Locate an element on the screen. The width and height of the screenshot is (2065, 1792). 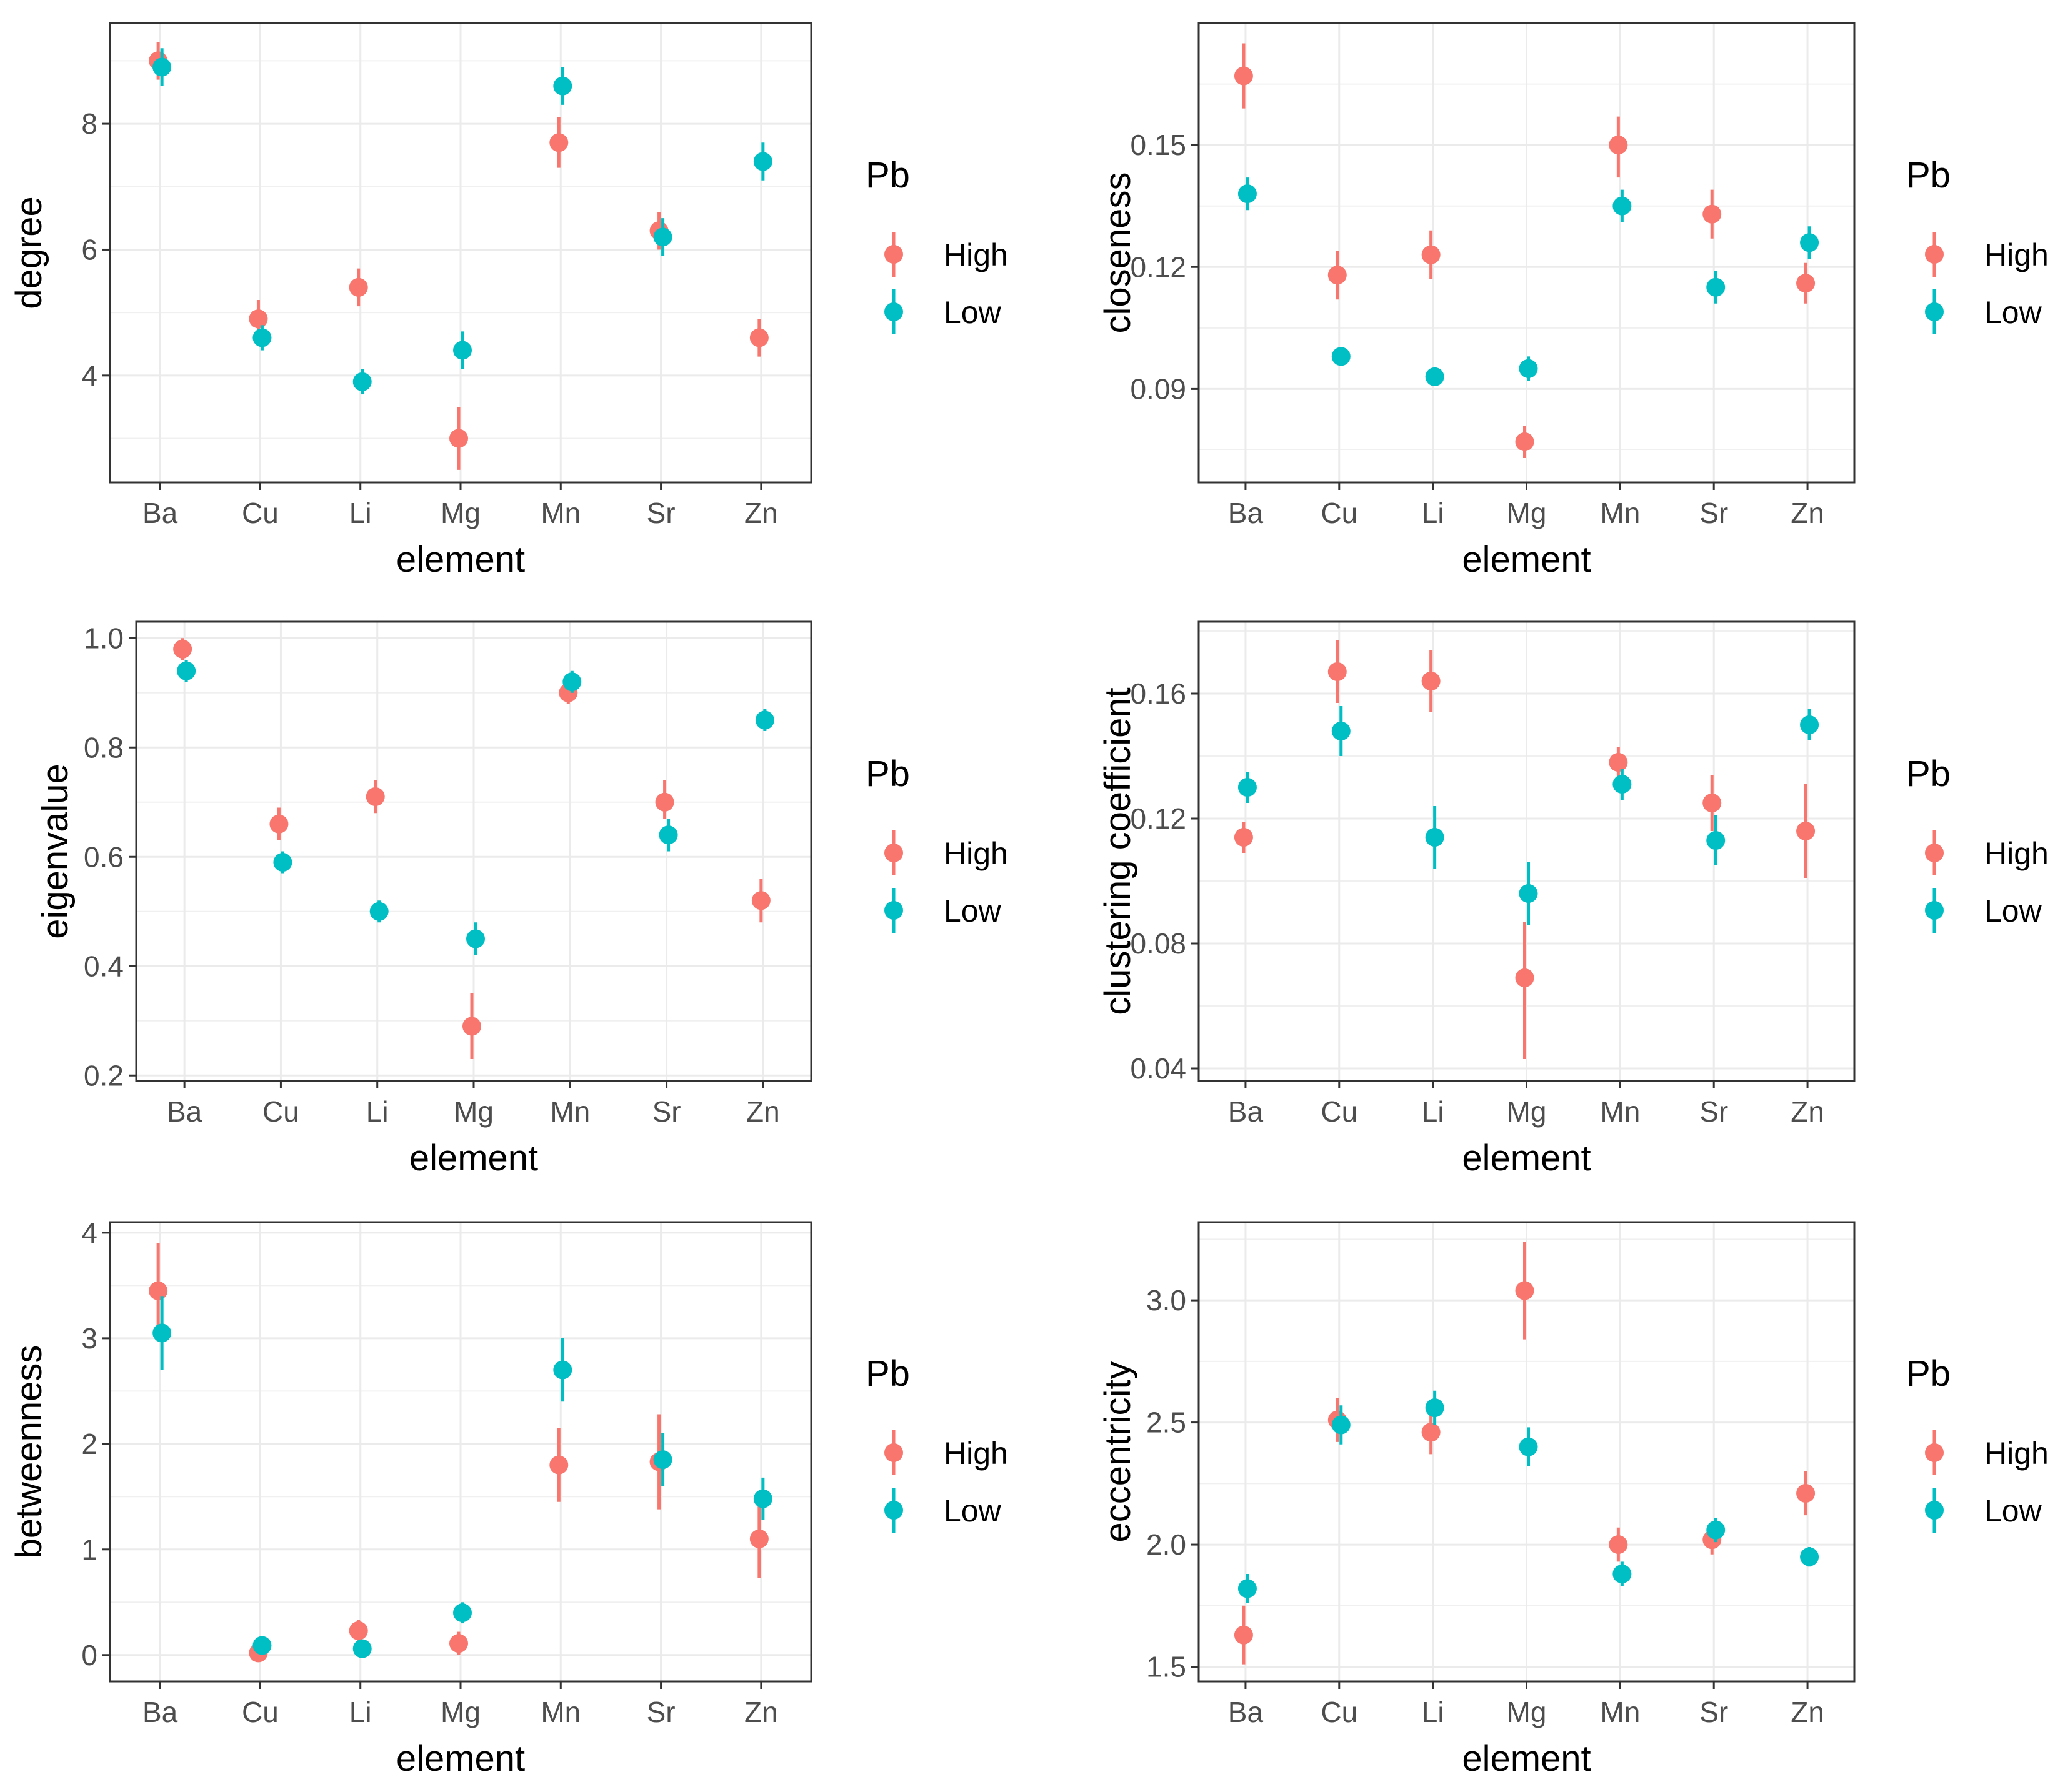
y-tick-label: 0.16 is located at coordinates (1158, 693).